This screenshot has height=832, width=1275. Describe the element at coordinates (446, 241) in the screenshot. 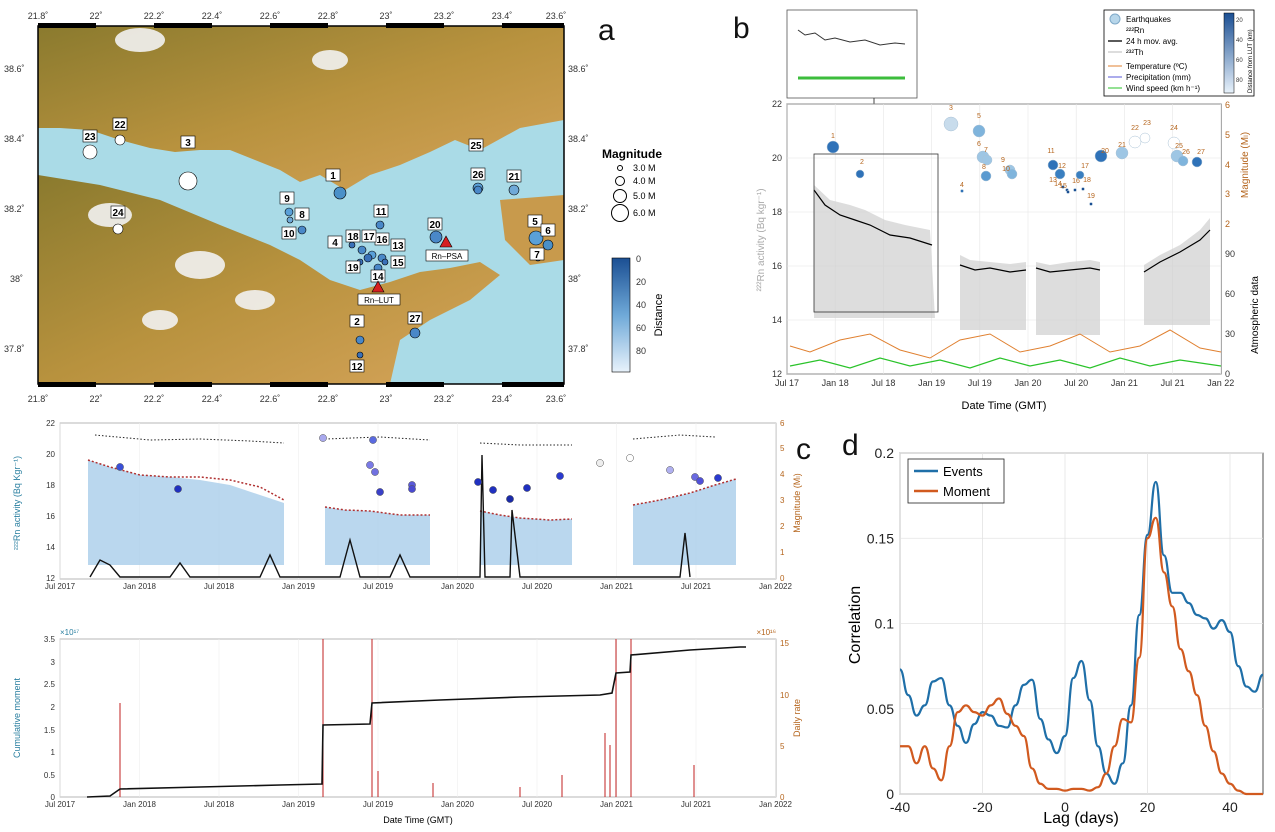

I see `station-psa-marker` at that location.